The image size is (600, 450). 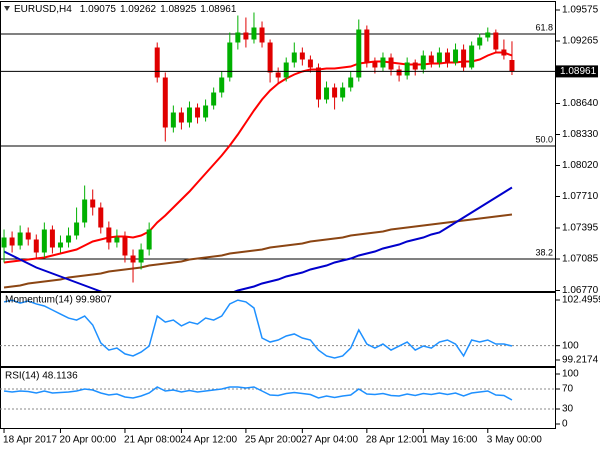 I want to click on y-tick-label: 1.08330, so click(x=580, y=134).